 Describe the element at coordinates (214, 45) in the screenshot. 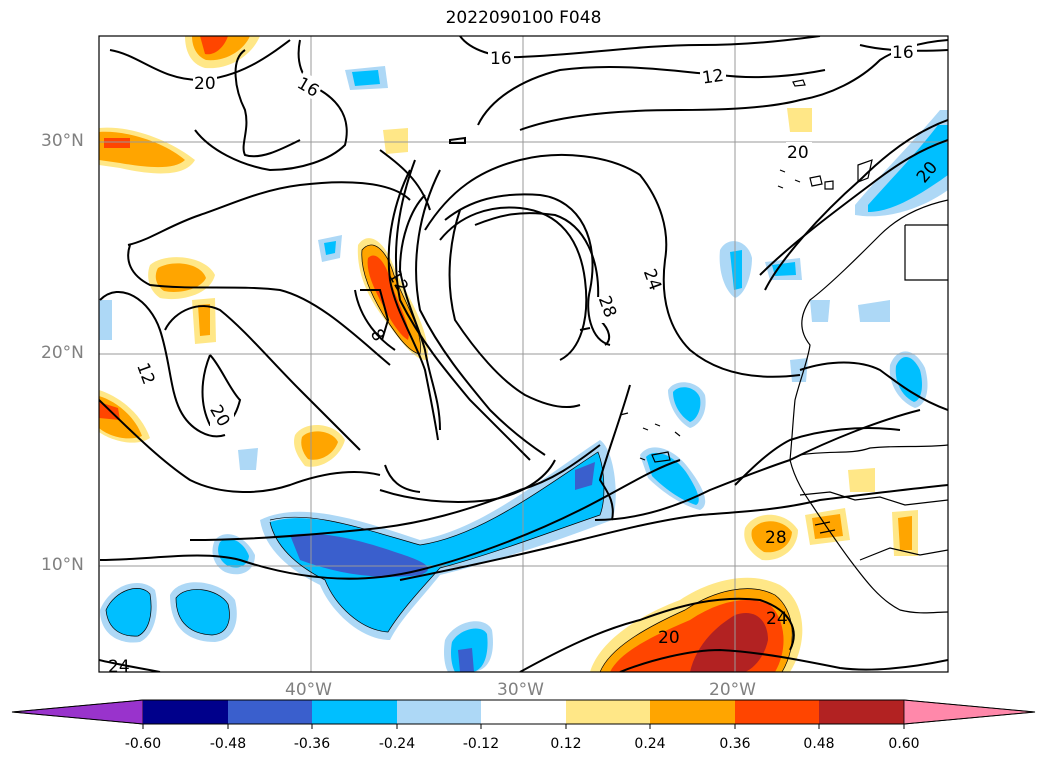

I see `pos-patch-top-red` at that location.